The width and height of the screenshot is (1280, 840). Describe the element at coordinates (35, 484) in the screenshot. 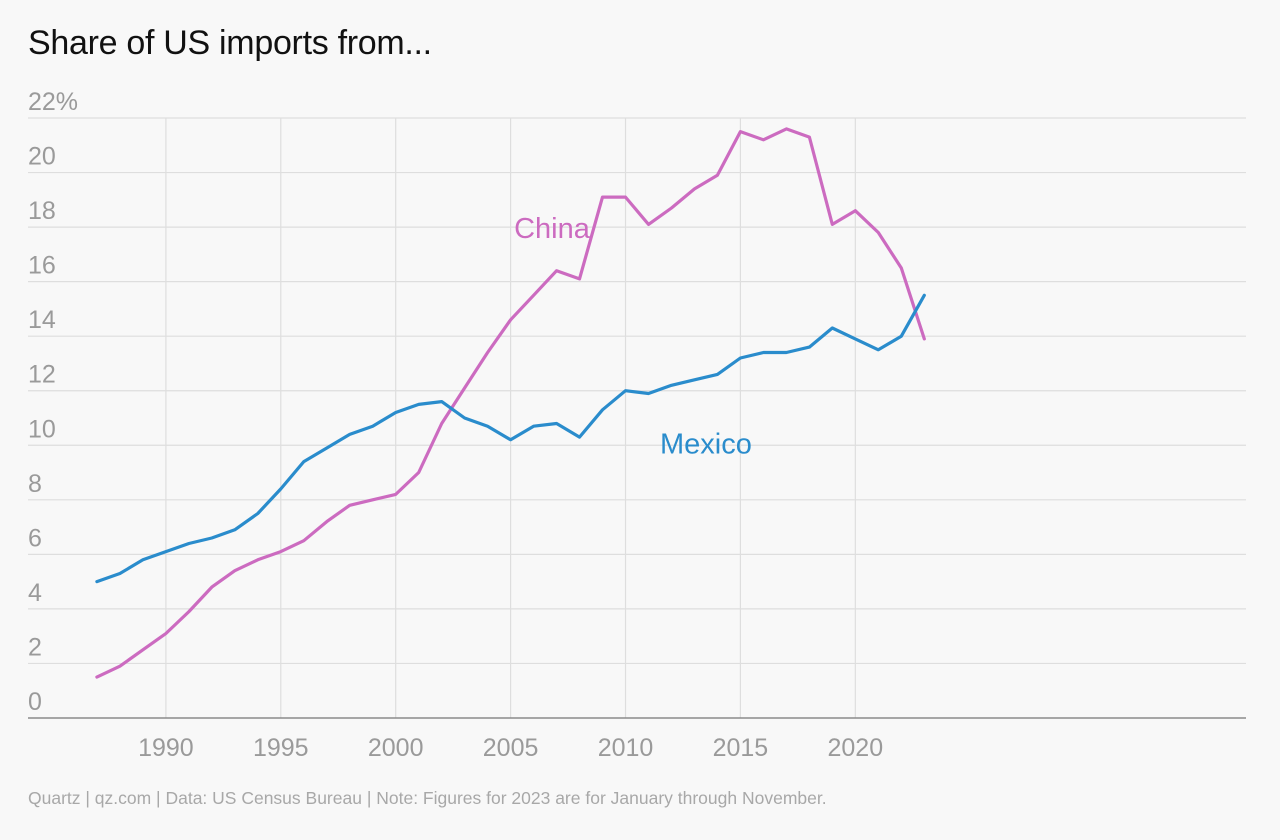

I see `y-tick-label-8: 8` at that location.